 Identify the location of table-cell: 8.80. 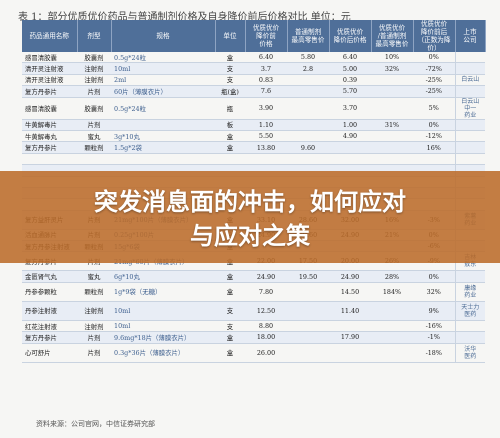
(266, 326).